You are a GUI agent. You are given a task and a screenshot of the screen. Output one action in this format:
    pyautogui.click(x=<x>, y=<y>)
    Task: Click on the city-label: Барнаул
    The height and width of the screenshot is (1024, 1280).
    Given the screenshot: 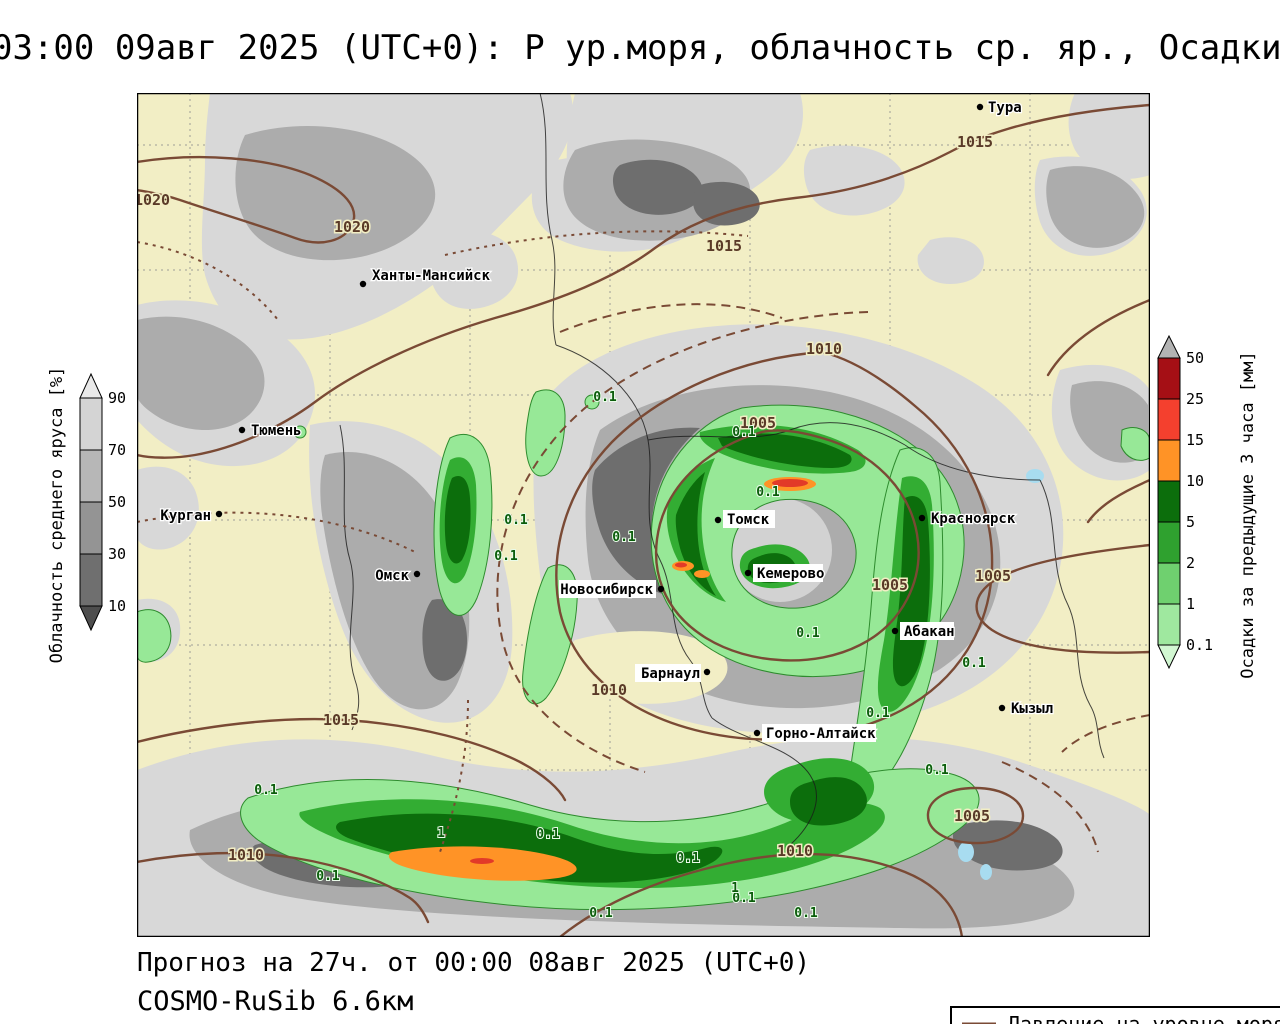 What is the action you would take?
    pyautogui.click(x=670, y=674)
    